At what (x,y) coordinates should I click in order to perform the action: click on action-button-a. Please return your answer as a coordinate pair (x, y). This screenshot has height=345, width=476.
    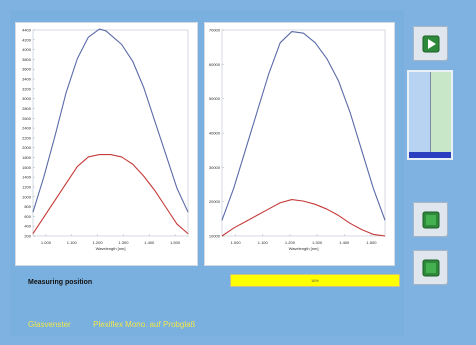
    Looking at the image, I should click on (430, 219).